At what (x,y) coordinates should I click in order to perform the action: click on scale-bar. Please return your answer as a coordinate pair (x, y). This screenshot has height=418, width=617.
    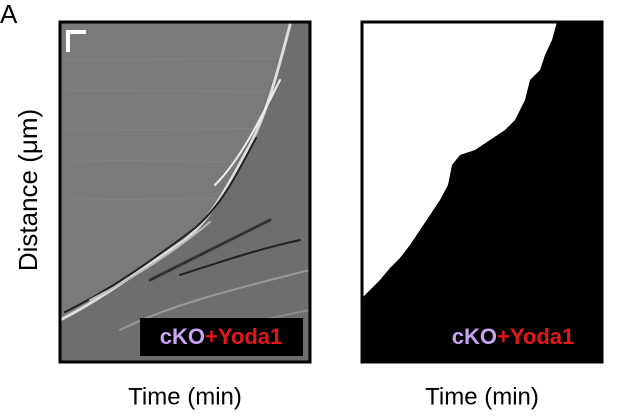
    Looking at the image, I should click on (76, 41).